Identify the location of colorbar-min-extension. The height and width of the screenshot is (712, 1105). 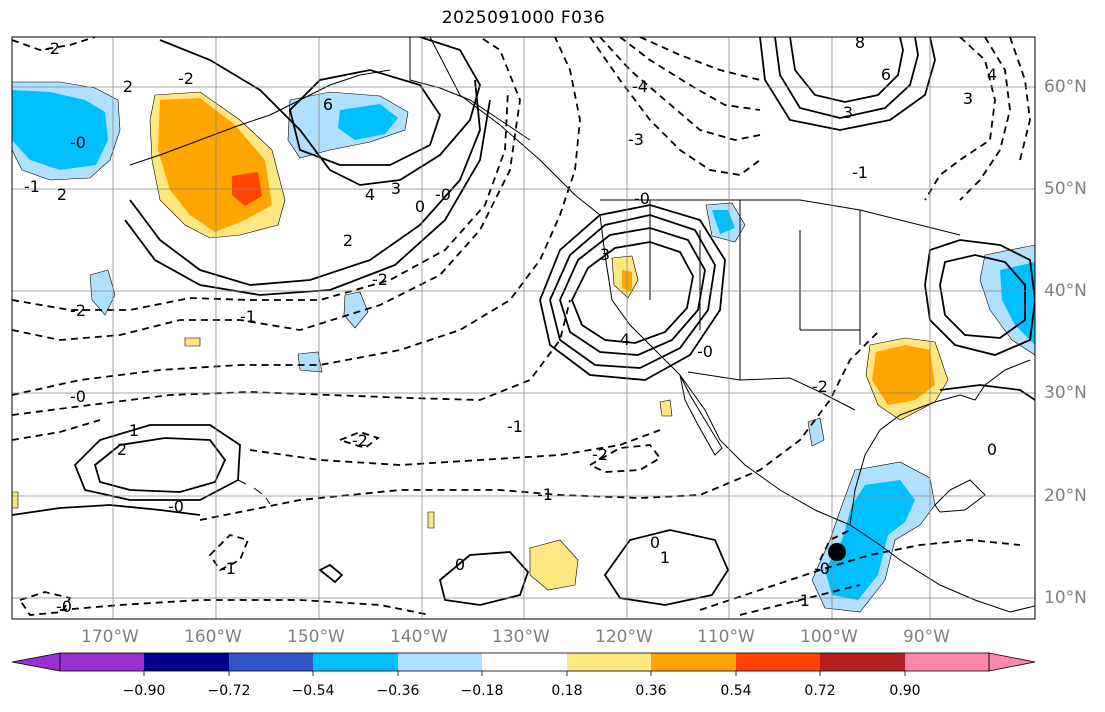
(36, 662).